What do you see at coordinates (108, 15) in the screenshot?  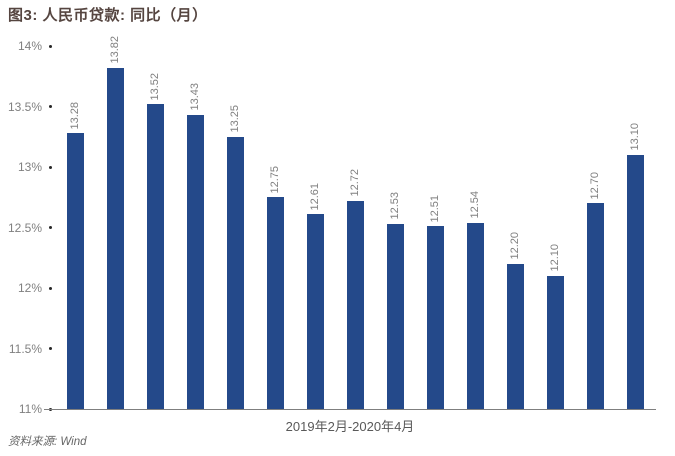 I see `chart-title: 图3: 人民币贷款: 同比（月）` at bounding box center [108, 15].